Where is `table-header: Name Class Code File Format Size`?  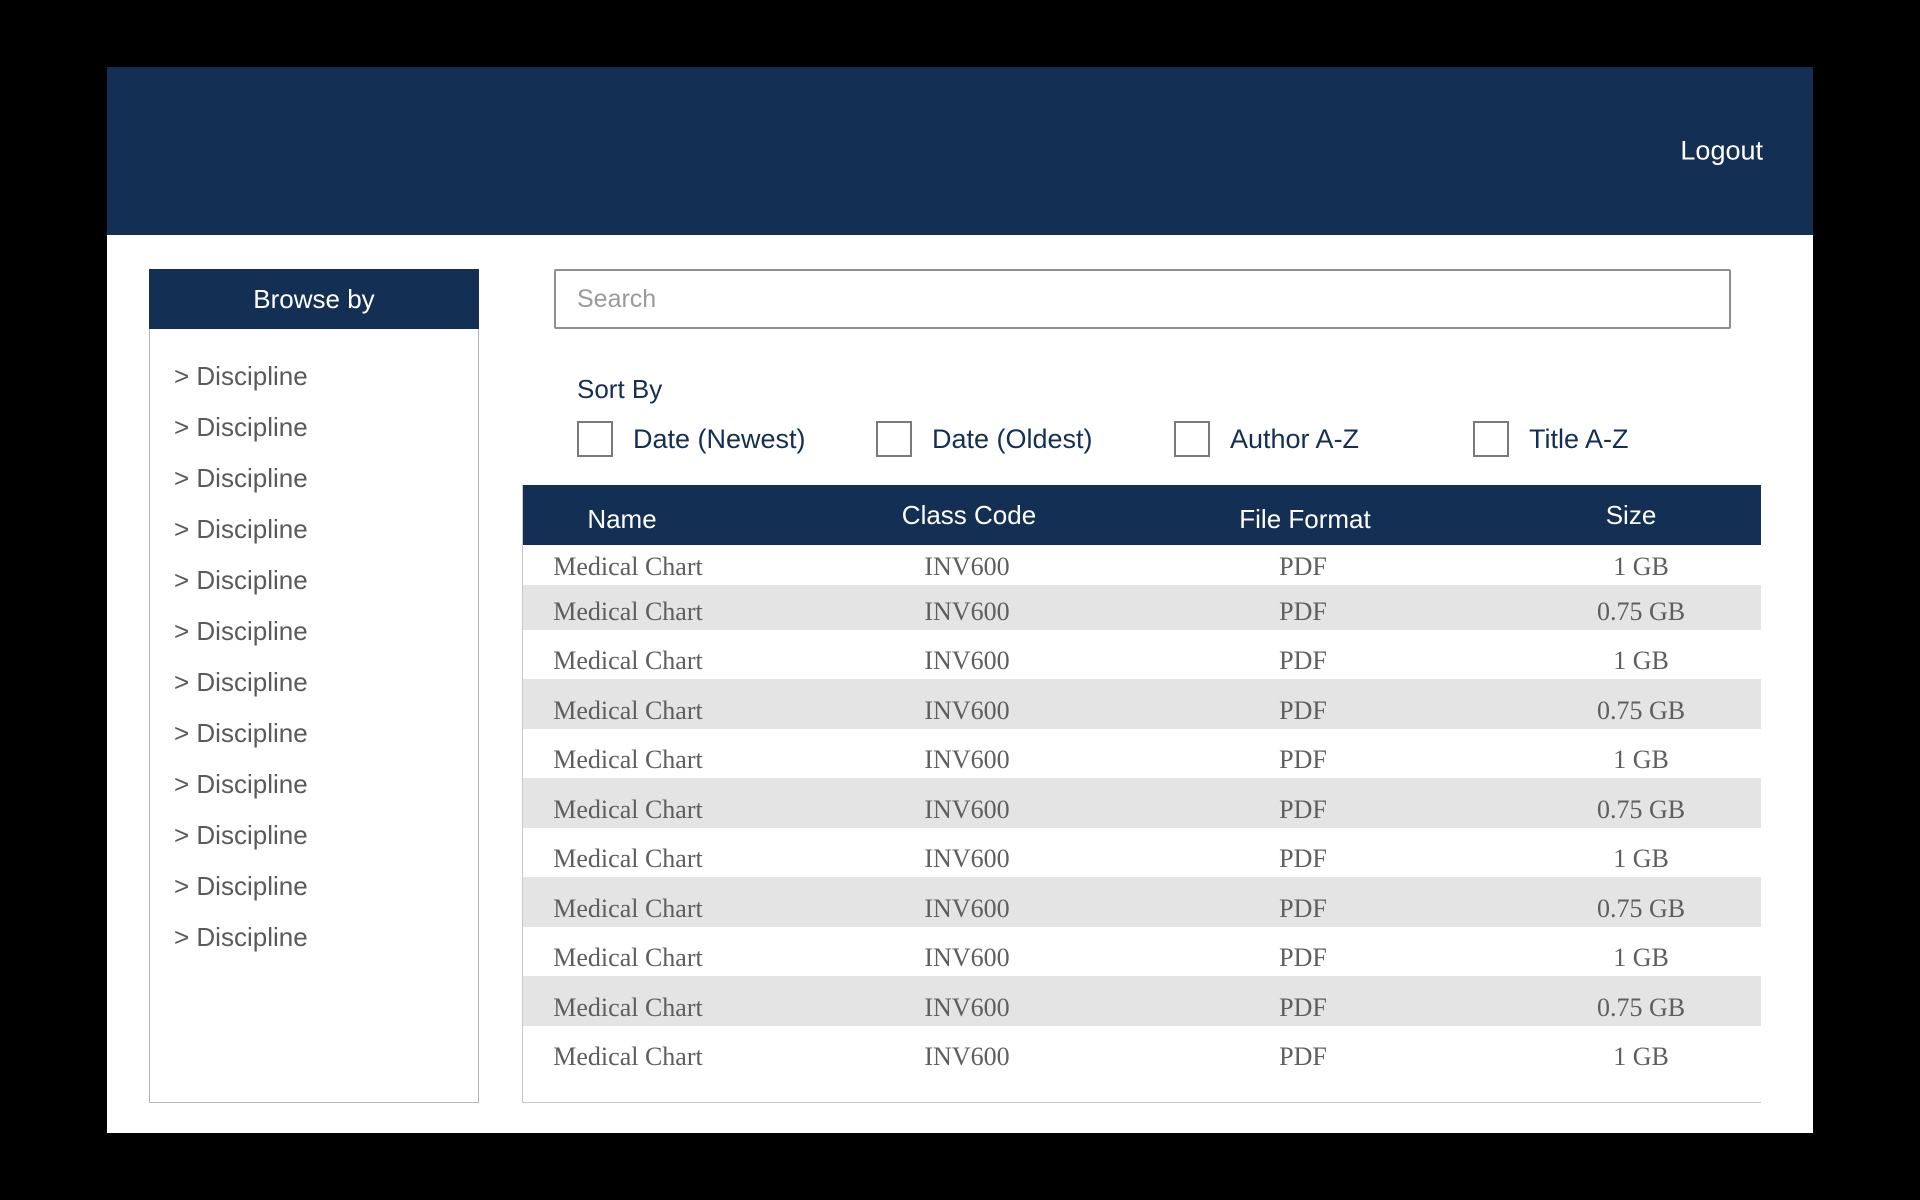
table-header: Name Class Code File Format Size is located at coordinates (1142, 515).